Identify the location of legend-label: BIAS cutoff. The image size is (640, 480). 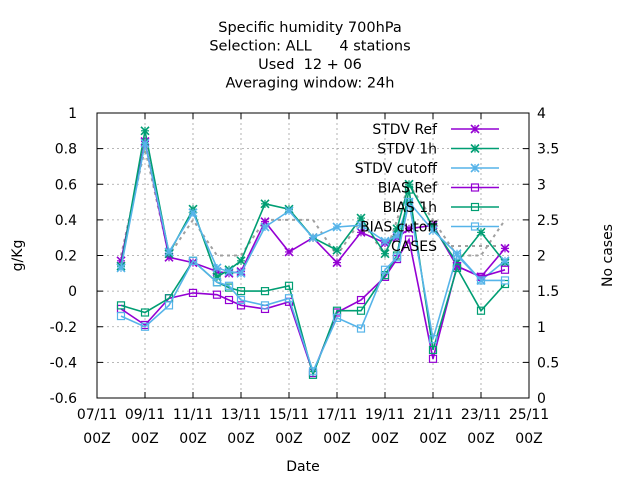
(398, 228).